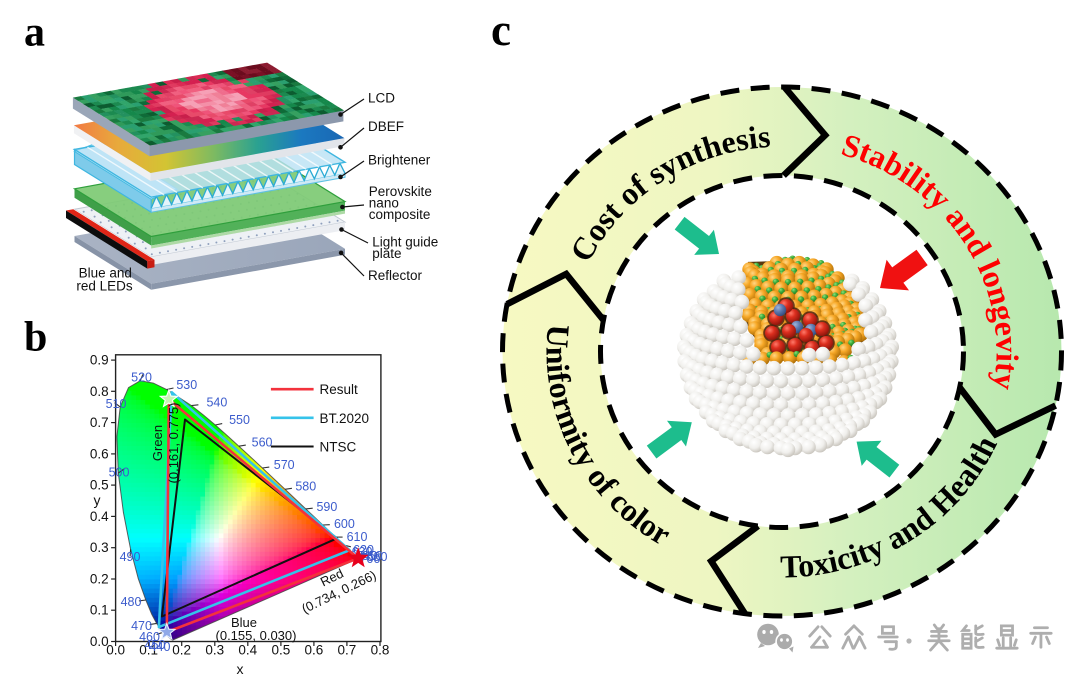  I want to click on svg-text: Reflector, so click(395, 275).